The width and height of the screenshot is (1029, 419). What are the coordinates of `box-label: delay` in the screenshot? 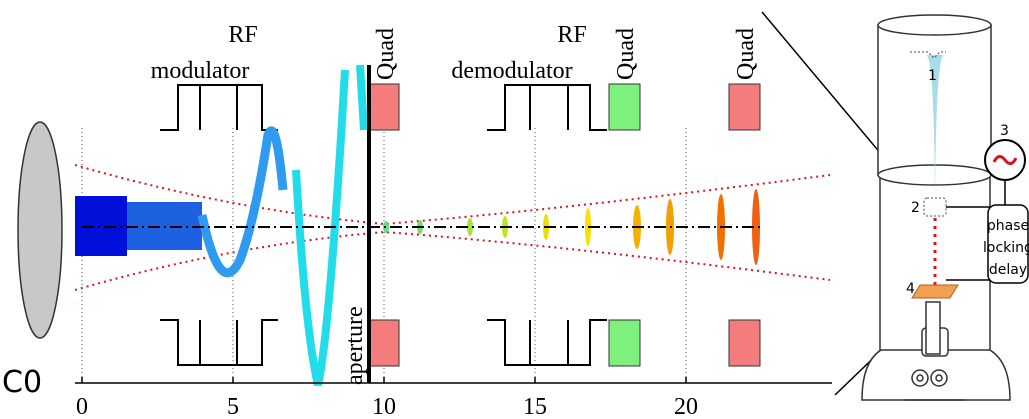 It's located at (1008, 270).